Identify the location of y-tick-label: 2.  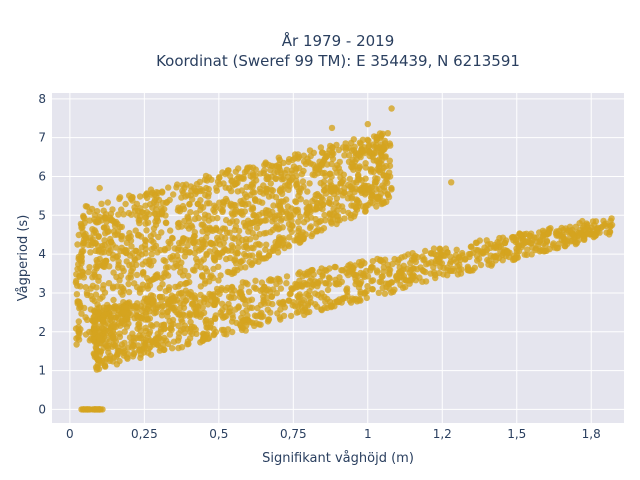
(42, 332).